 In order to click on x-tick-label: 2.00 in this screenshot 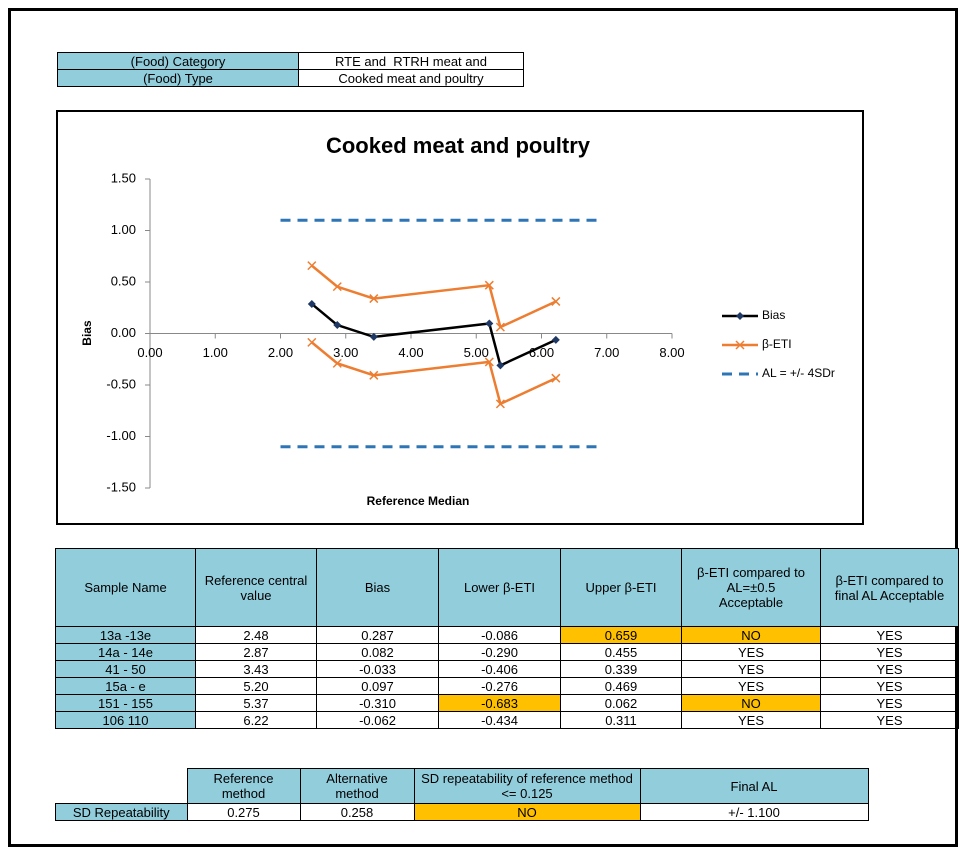, I will do `click(280, 352)`.